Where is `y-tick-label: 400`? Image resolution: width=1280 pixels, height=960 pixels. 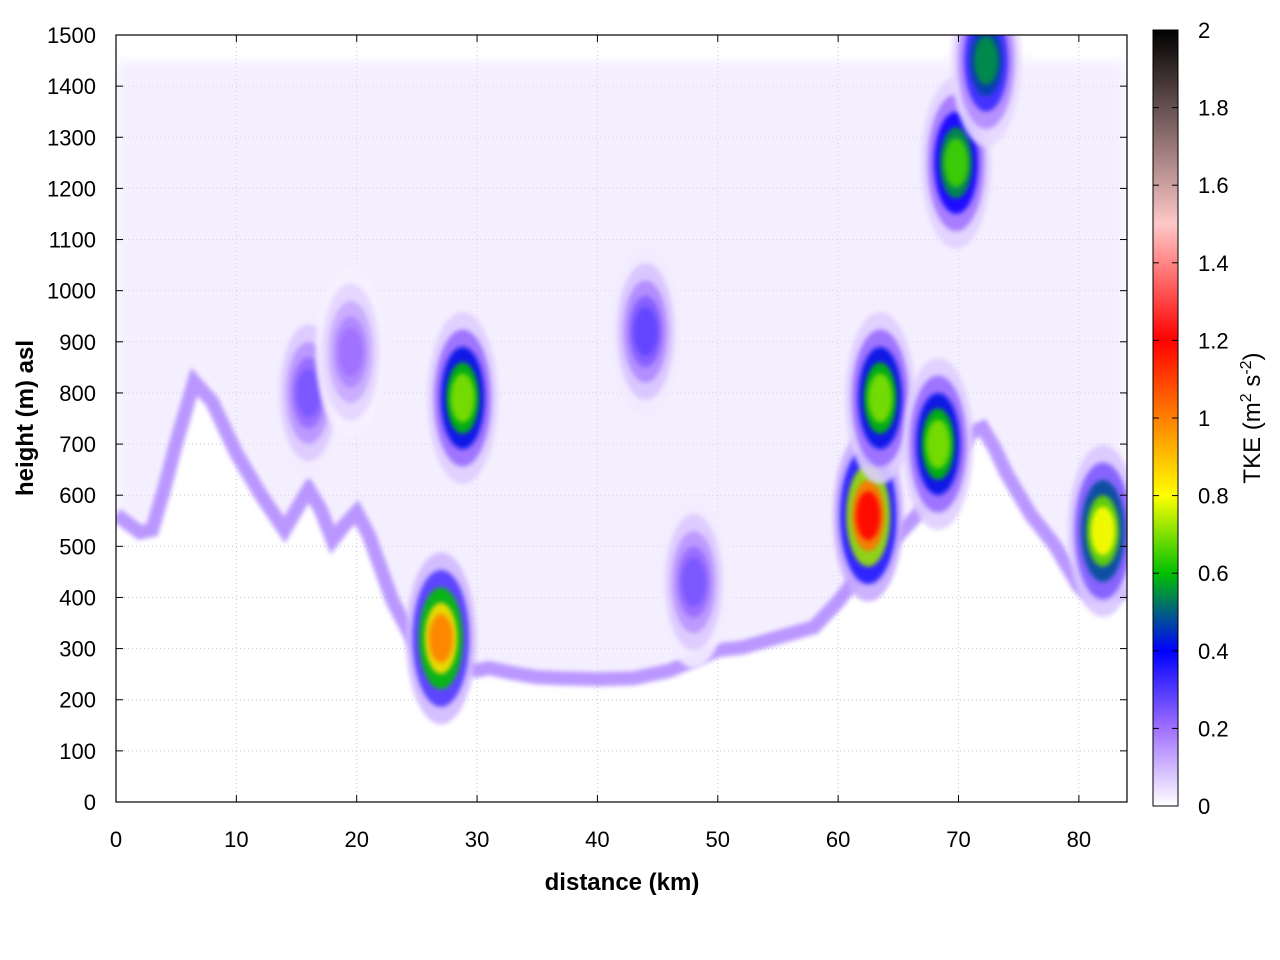
y-tick-label: 400 is located at coordinates (77, 597).